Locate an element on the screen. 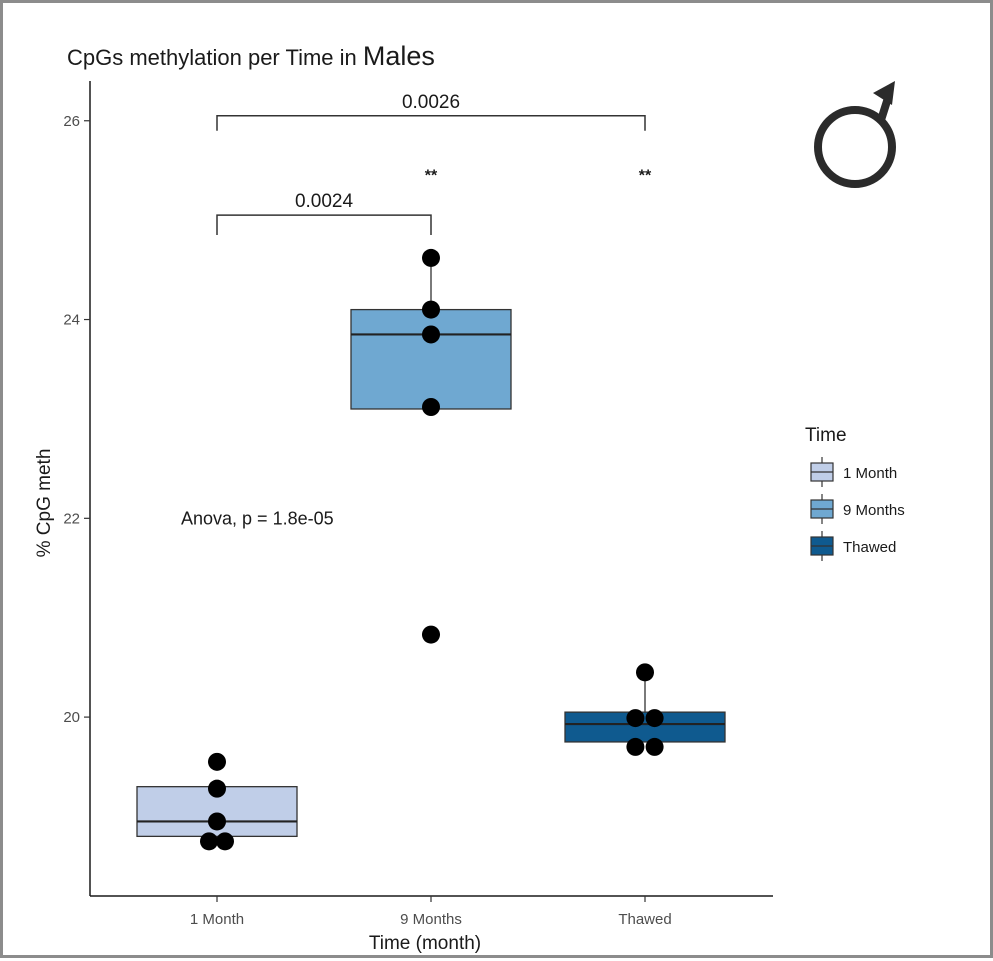 This screenshot has height=961, width=993. y-tick-label: 22 is located at coordinates (71, 518).